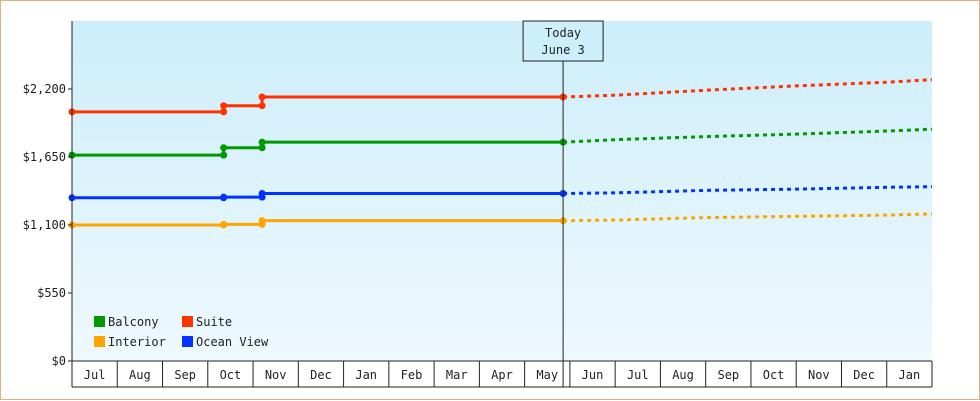 The image size is (980, 401). I want to click on x-tick-label: Feb, so click(412, 375).